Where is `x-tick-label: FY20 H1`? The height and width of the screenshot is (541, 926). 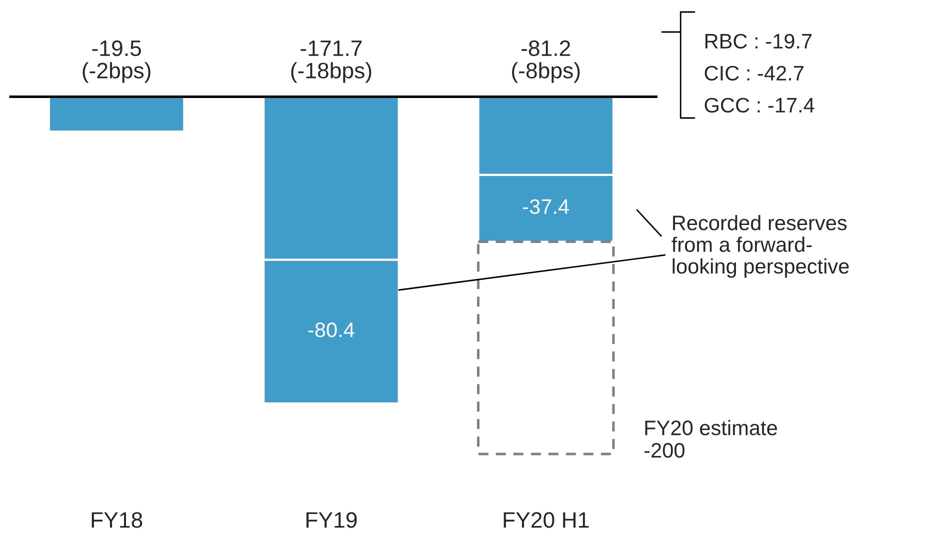
x-tick-label: FY20 H1 is located at coordinates (546, 520).